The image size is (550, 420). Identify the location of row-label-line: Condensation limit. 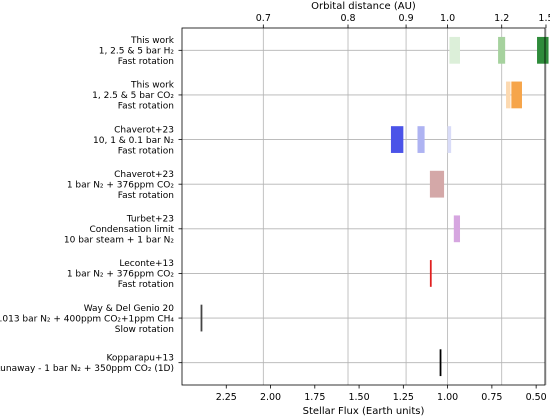
(131, 230).